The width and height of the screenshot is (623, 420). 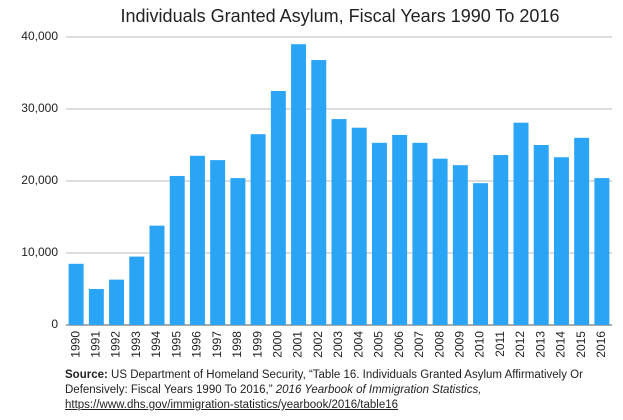 What do you see at coordinates (197, 344) in the screenshot?
I see `x-tick-label: 1996` at bounding box center [197, 344].